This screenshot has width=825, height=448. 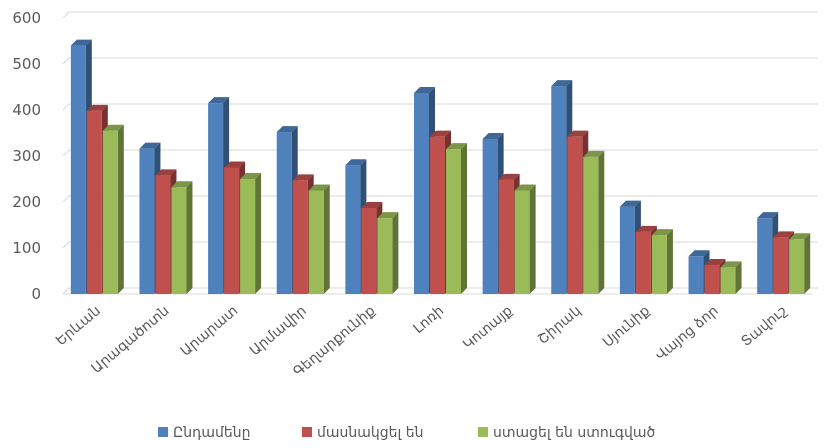 I want to click on x-tick-label: Արարատ, so click(x=209, y=331).